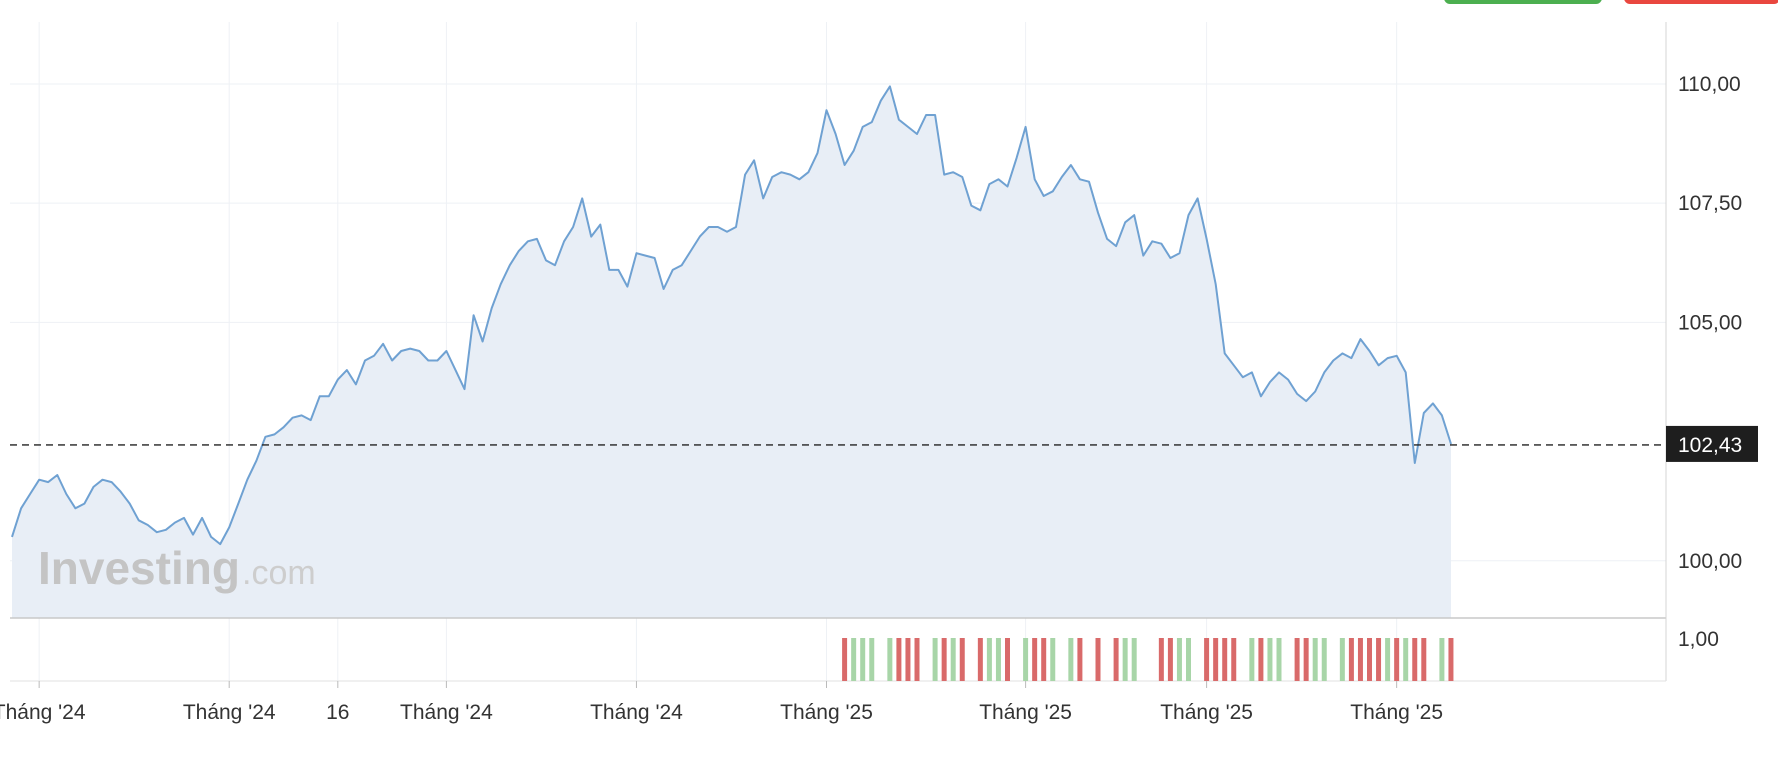 The height and width of the screenshot is (761, 1778). Describe the element at coordinates (1709, 84) in the screenshot. I see `price-tick-label: 110,00` at that location.